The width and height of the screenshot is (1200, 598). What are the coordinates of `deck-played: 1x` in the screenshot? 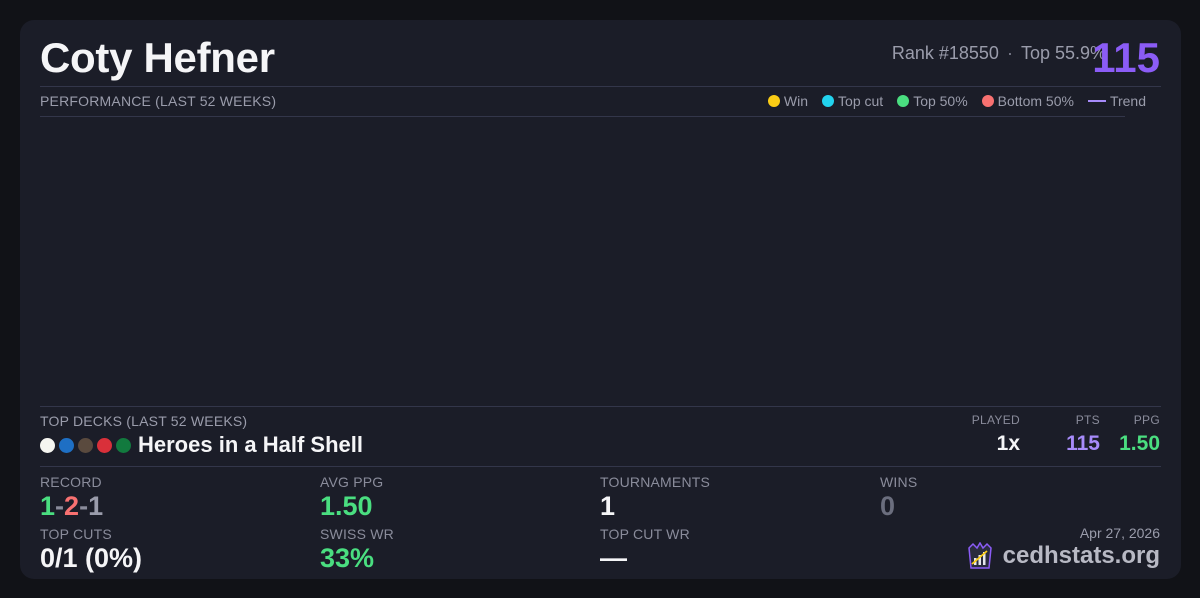 It's located at (1008, 443).